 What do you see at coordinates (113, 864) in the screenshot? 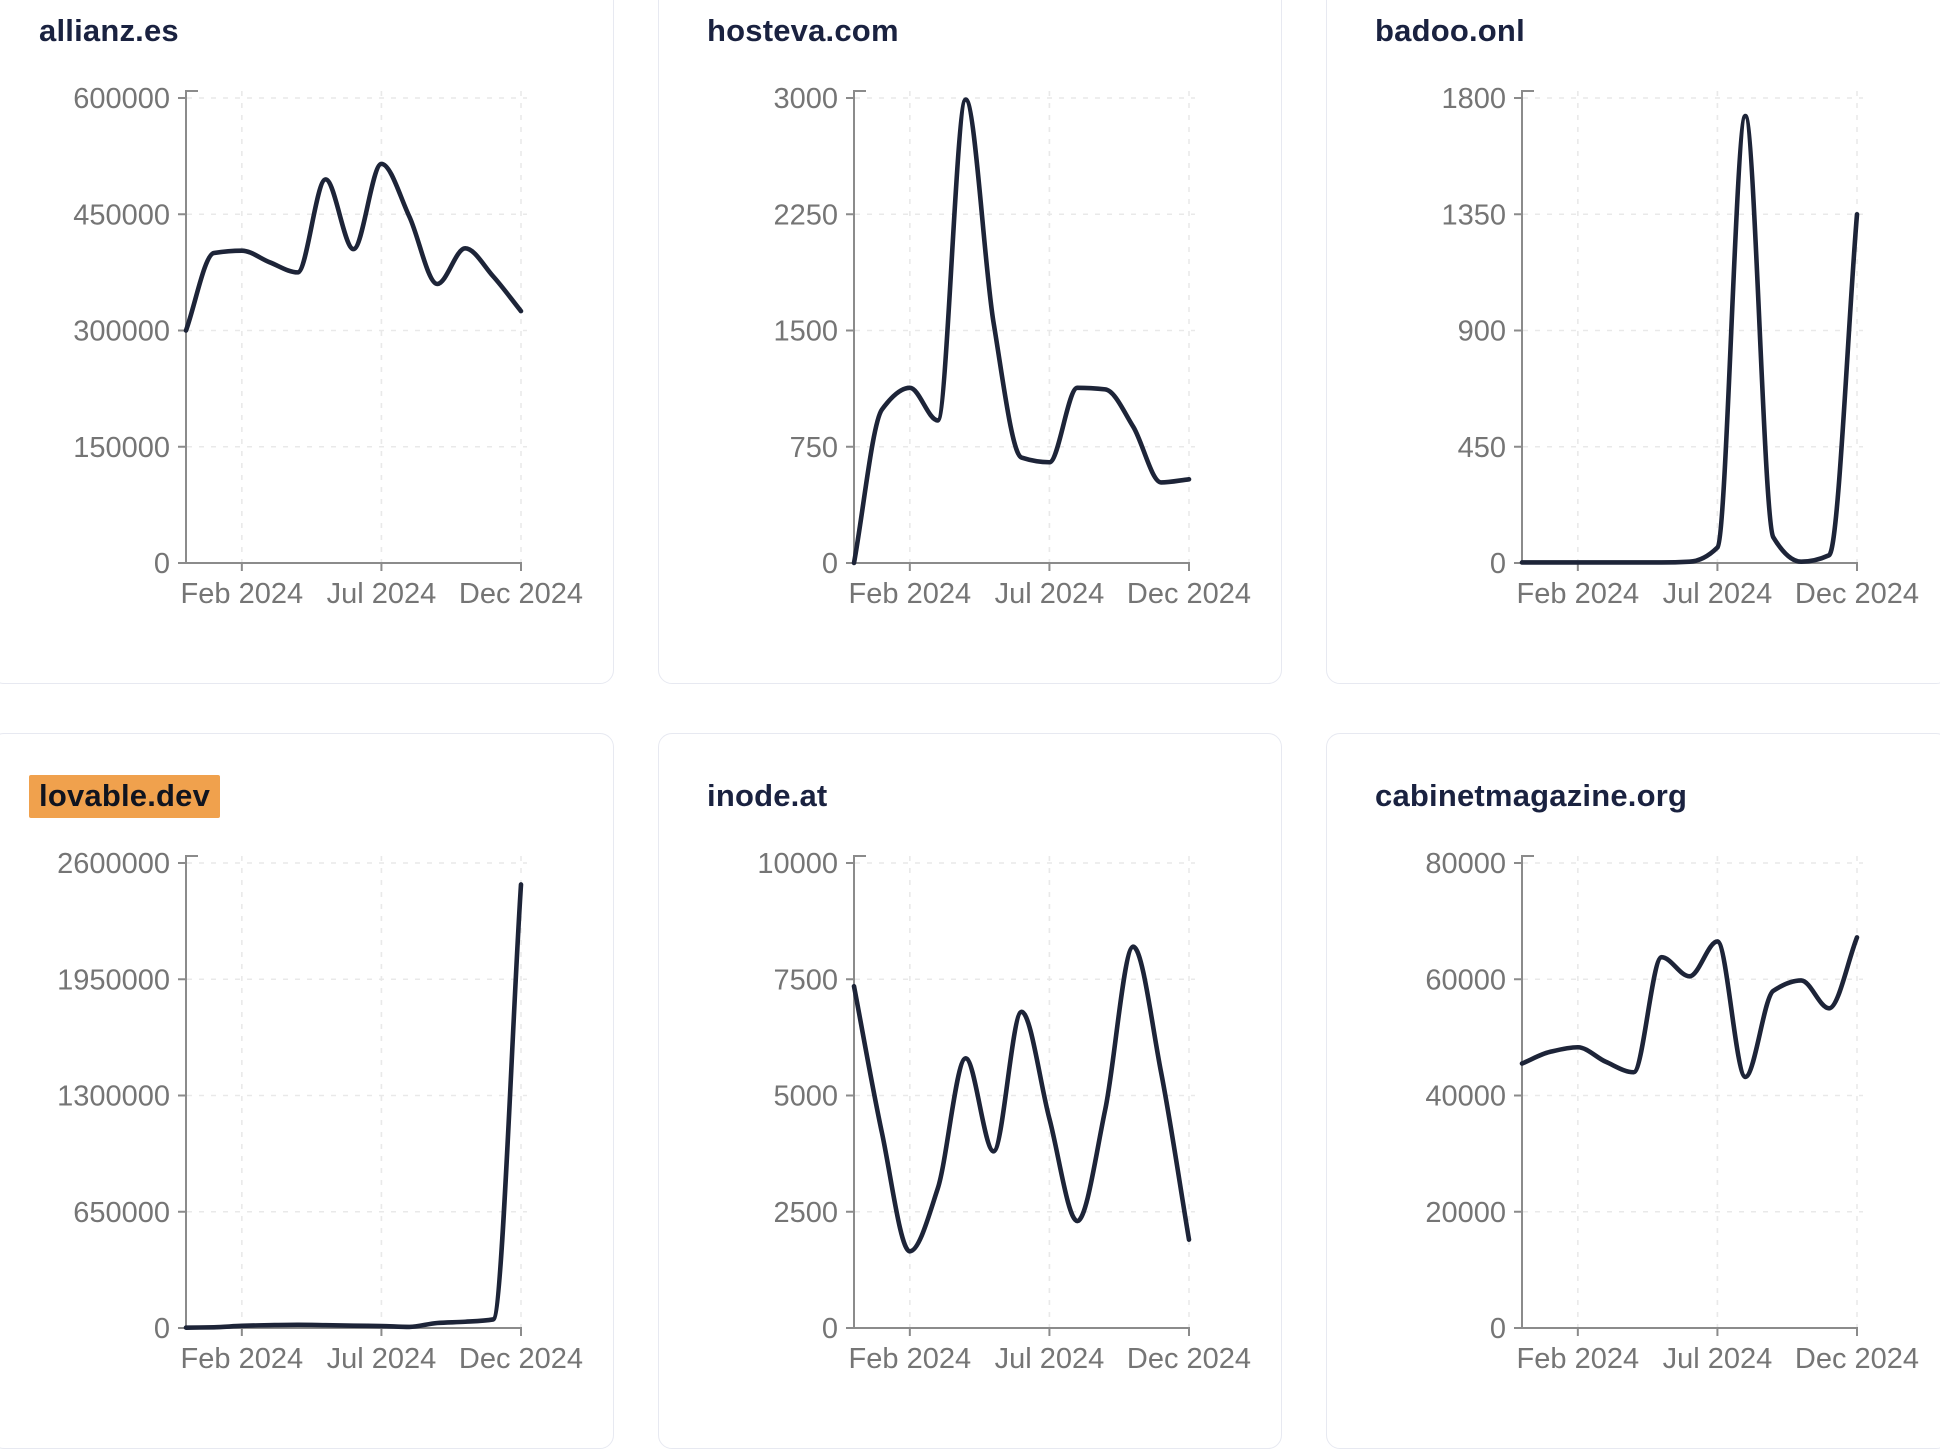
I see `y-tick-label: 2600000` at bounding box center [113, 864].